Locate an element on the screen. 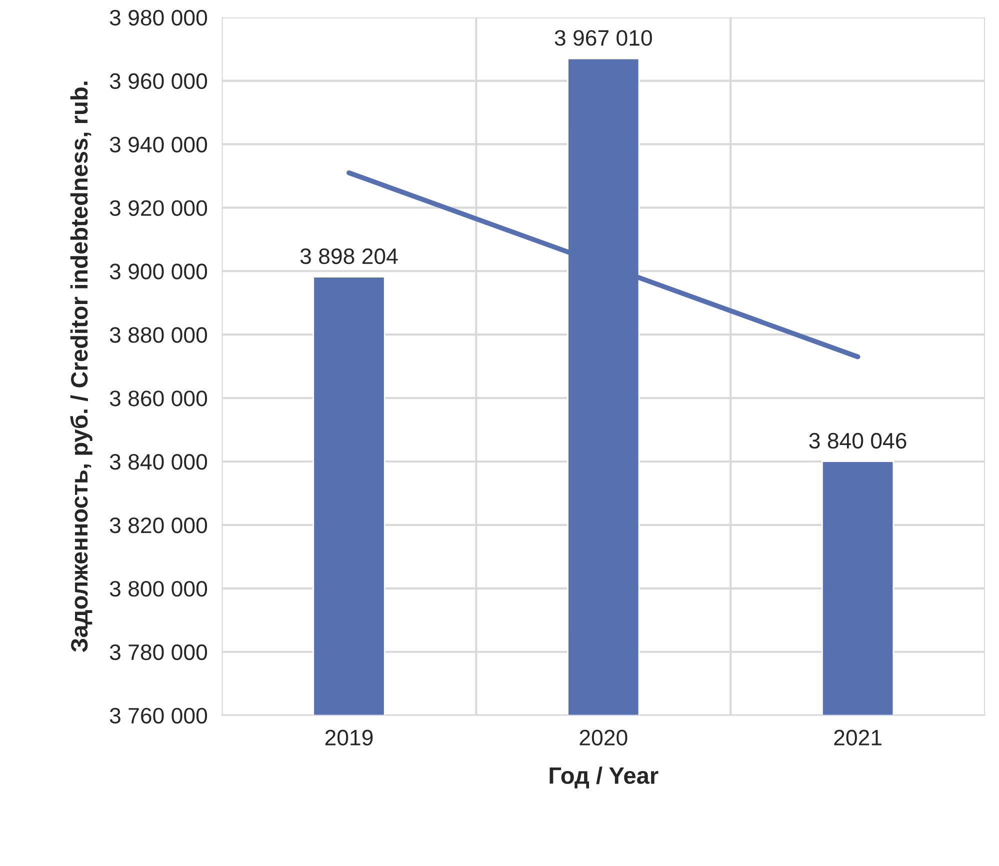  text: 3 898 204 is located at coordinates (349, 256).